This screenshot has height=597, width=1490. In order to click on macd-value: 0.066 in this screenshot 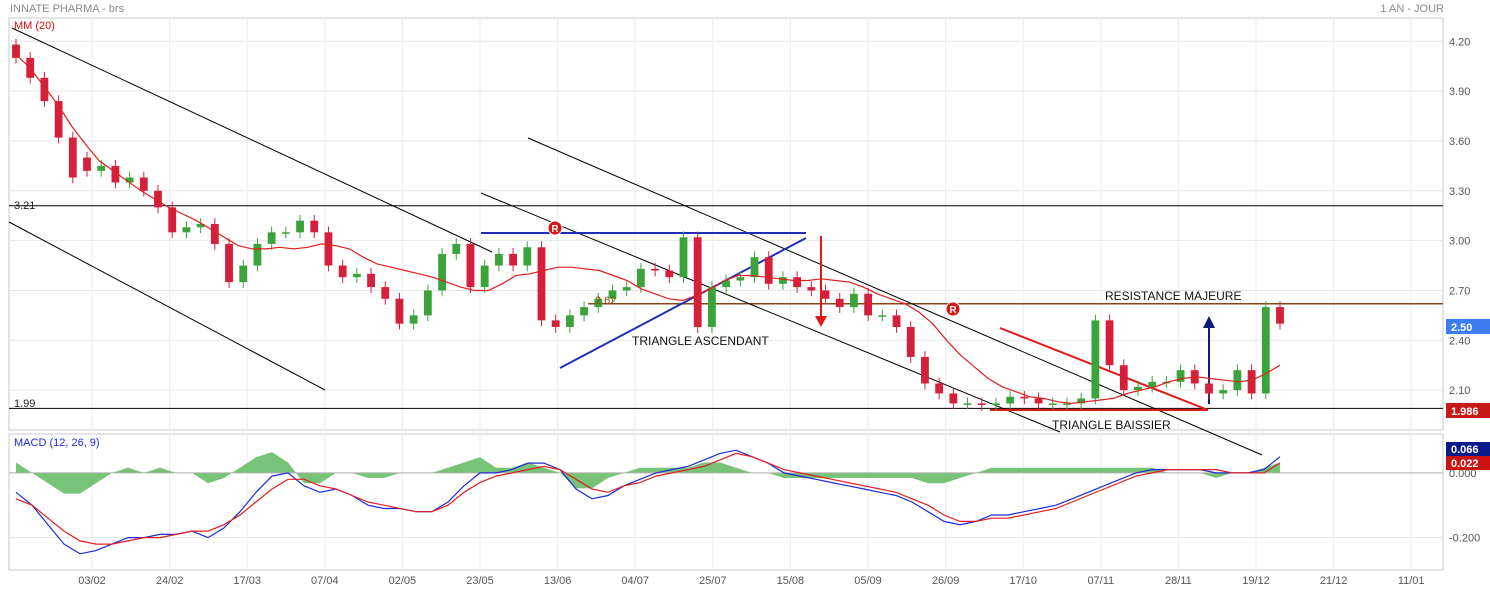, I will do `click(1465, 450)`.